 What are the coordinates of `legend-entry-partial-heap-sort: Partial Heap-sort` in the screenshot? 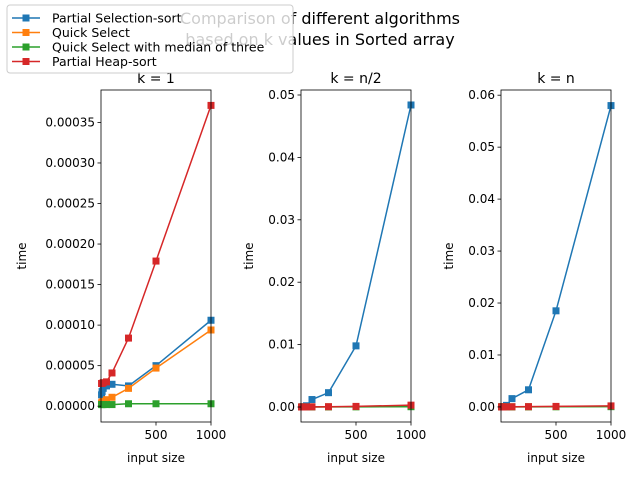 It's located at (84, 61).